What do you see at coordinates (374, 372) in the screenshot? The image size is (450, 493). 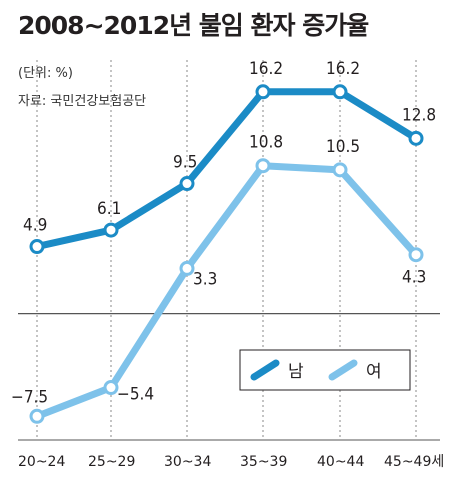 I see `legend-label: 여` at bounding box center [374, 372].